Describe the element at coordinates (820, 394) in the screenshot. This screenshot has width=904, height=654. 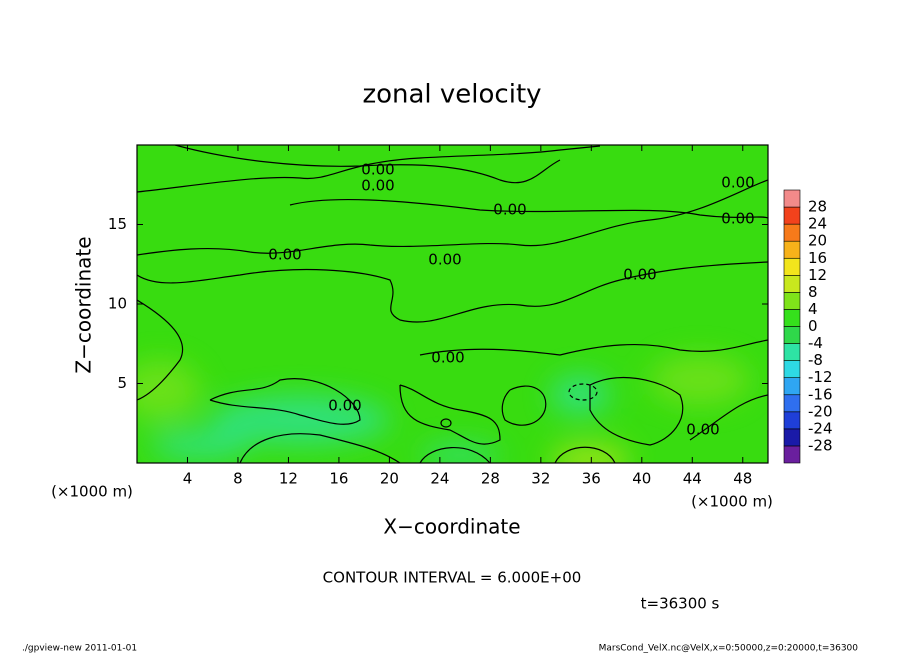
I see `colorbar-label: -16` at that location.